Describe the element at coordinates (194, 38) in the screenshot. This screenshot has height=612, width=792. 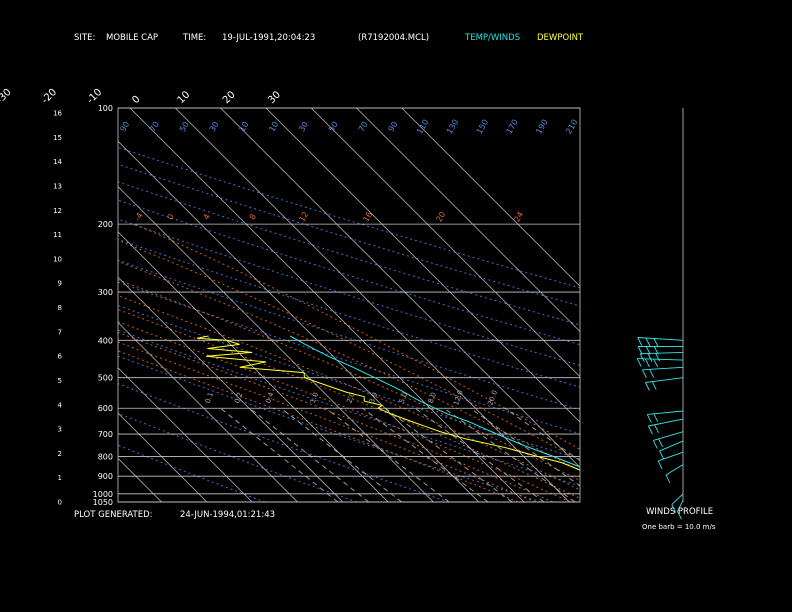
I see `time-label: TIME:` at that location.